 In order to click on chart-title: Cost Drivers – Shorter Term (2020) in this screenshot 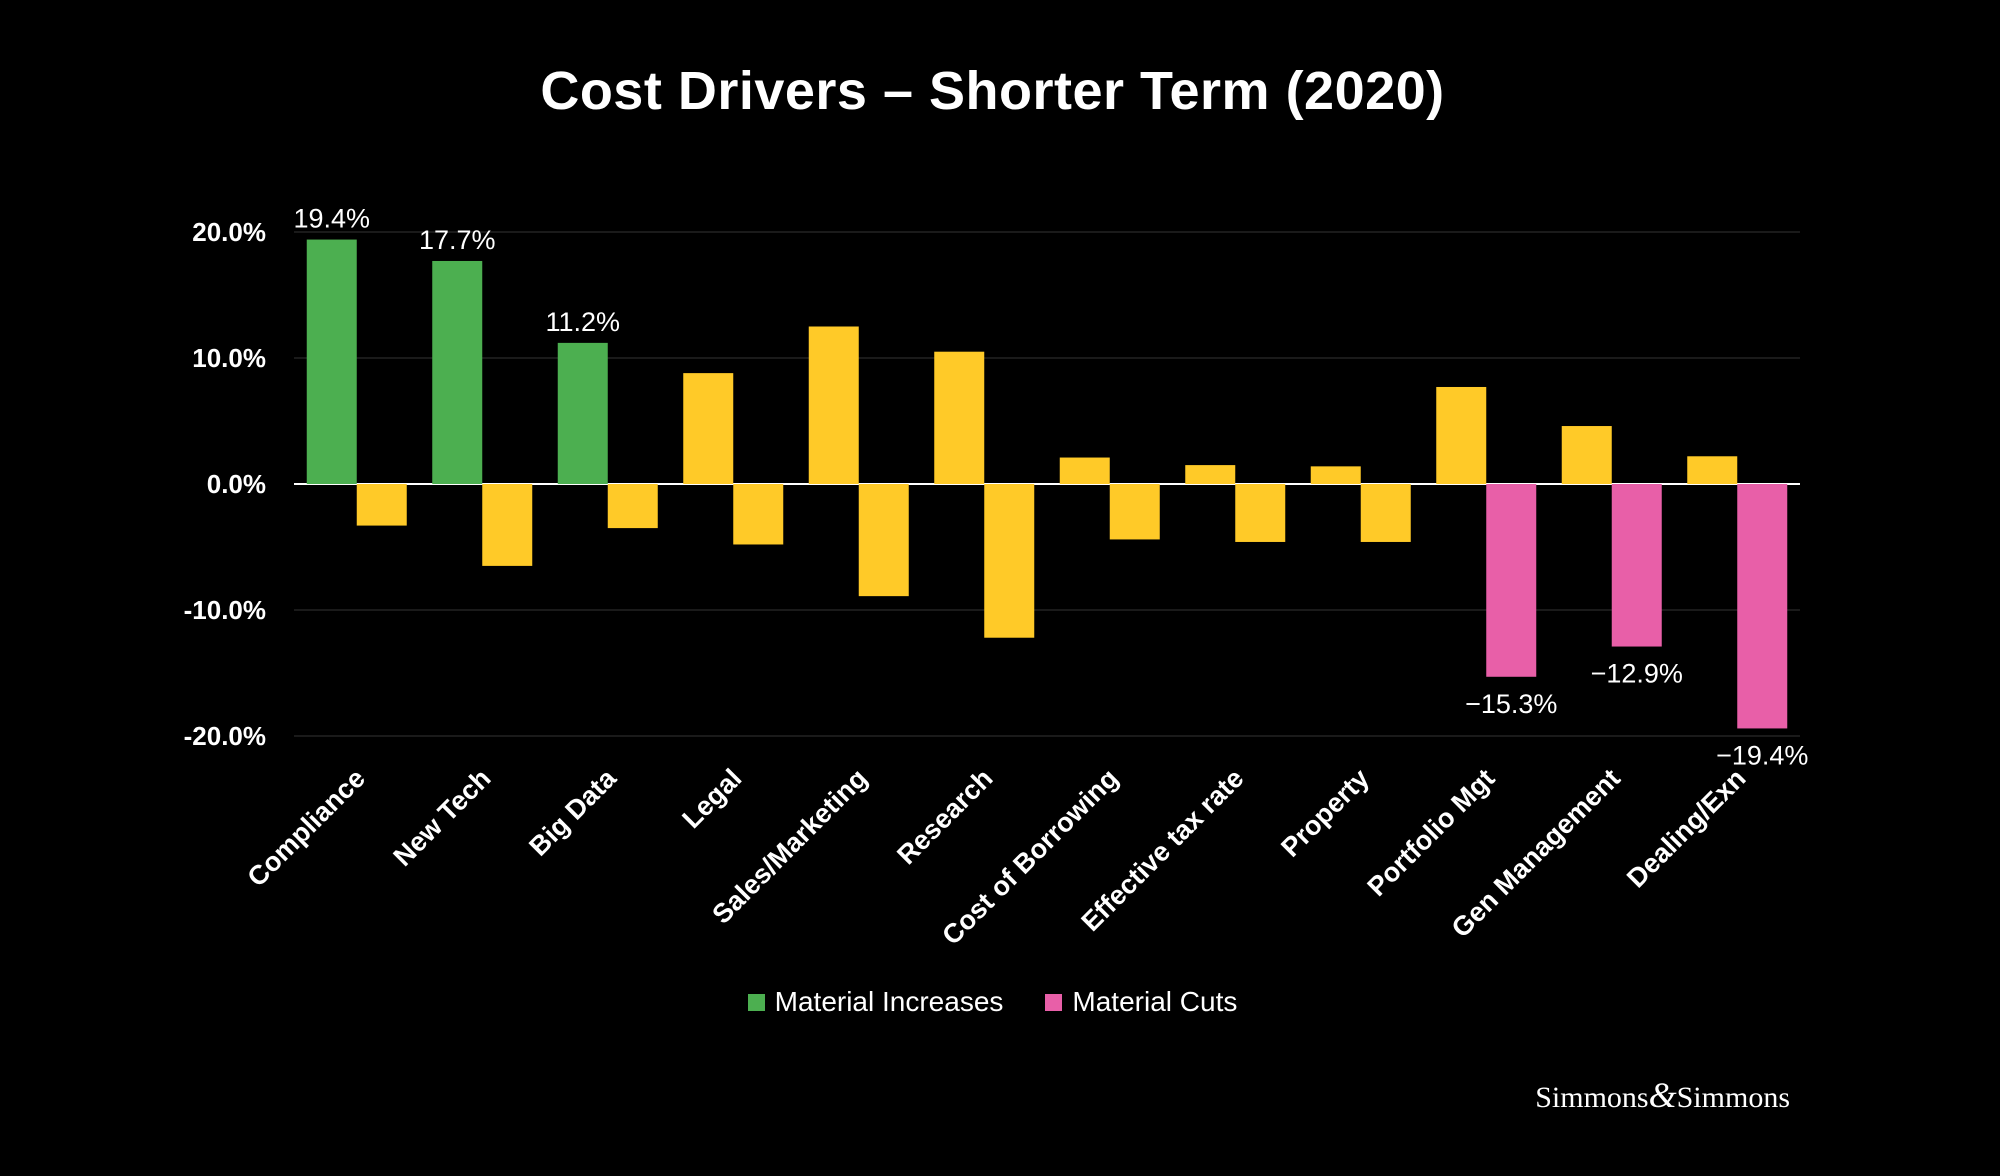, I will do `click(992, 91)`.